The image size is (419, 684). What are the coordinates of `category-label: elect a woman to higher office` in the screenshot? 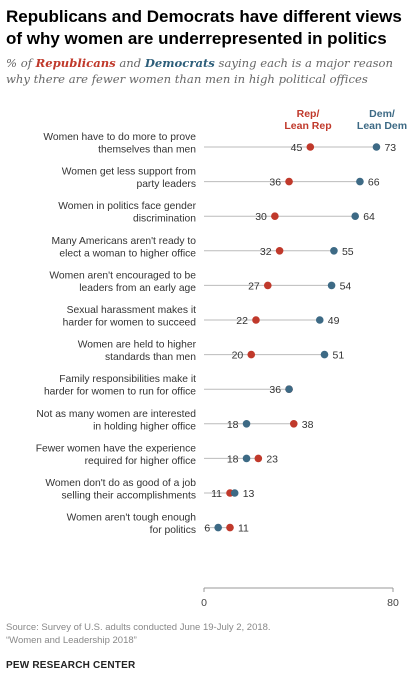 It's located at (127, 253).